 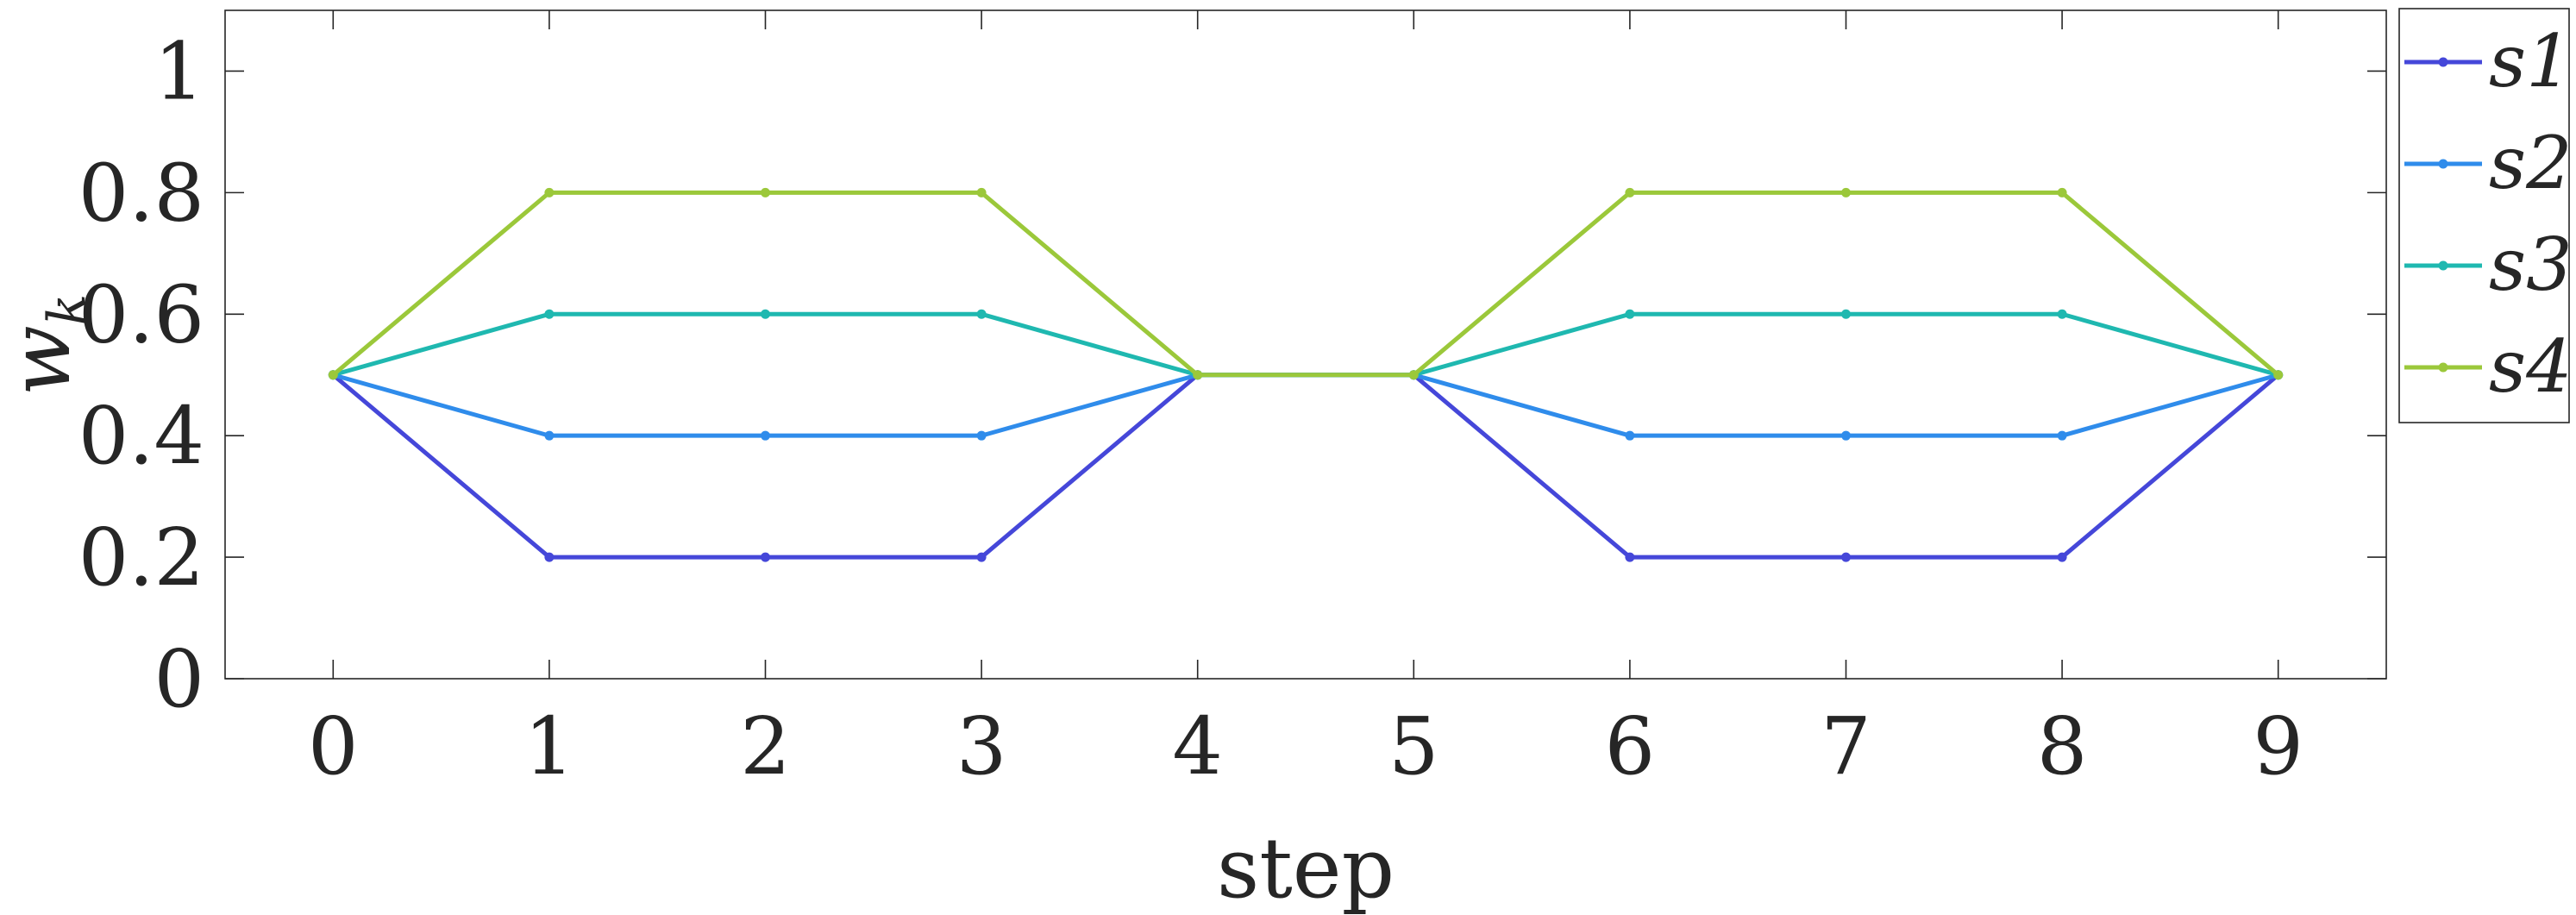 I want to click on x-tick-label: 5, so click(x=1413, y=747).